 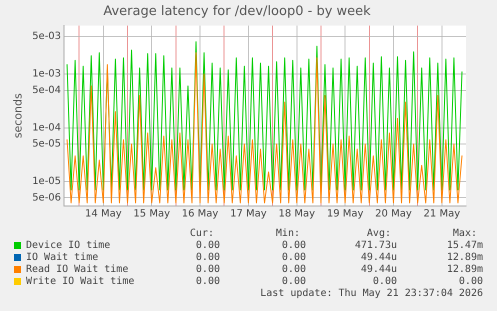 What do you see at coordinates (345, 214) in the screenshot?
I see `x-tick-label: 19 May` at bounding box center [345, 214].